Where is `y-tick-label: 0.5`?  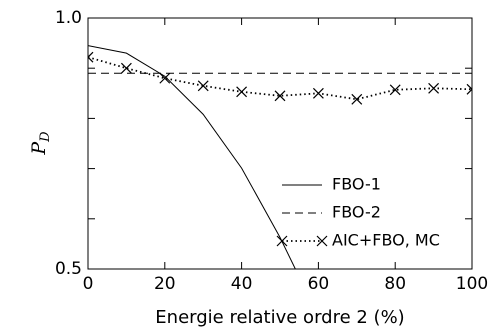 y-tick-label: 0.5 is located at coordinates (68, 269).